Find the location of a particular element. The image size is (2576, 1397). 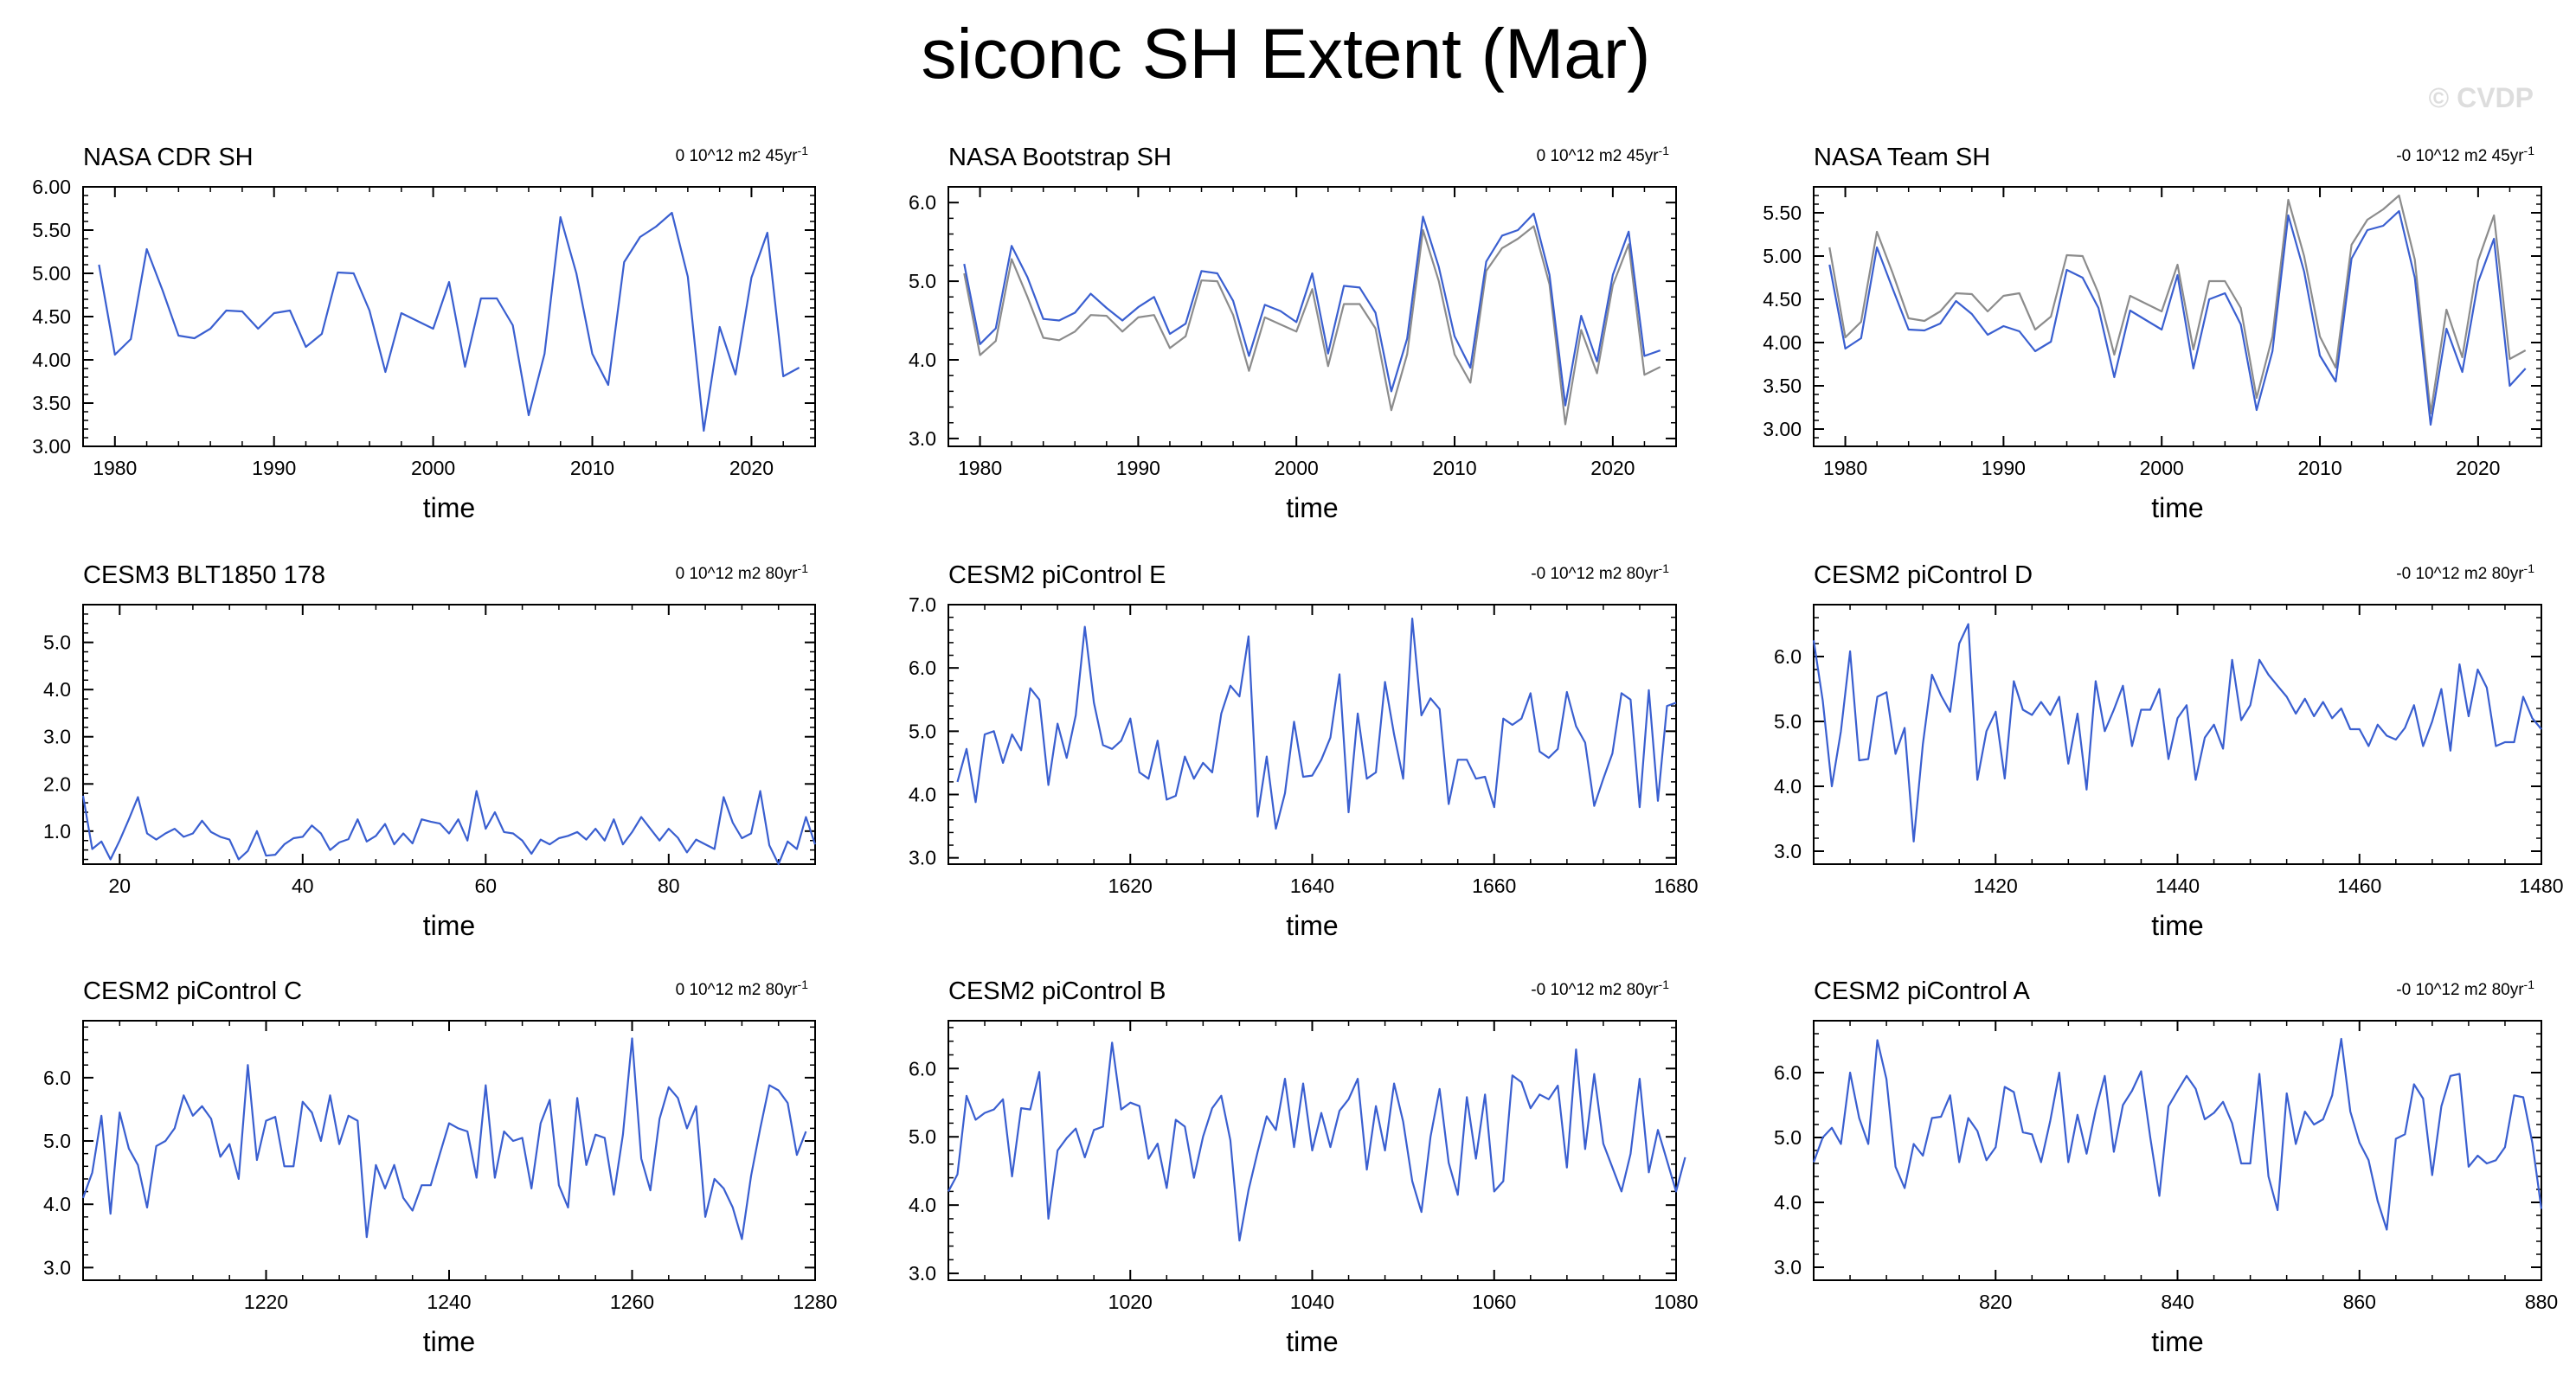

panel-title: CESM2 piControl B is located at coordinates (1057, 991).